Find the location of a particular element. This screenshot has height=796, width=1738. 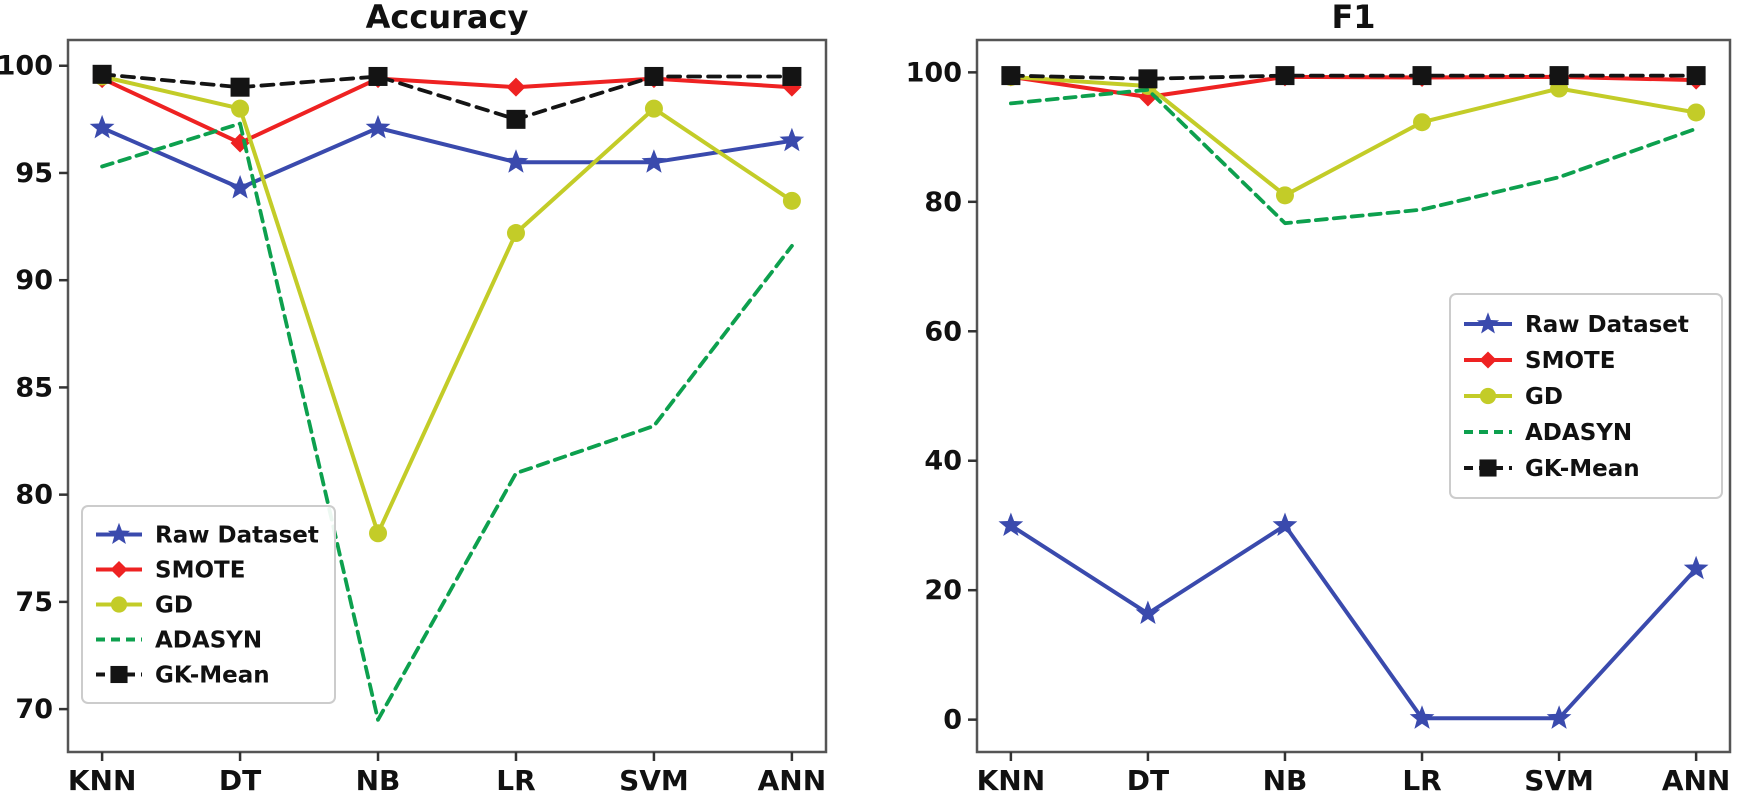

y-tick-label: 20 is located at coordinates (943, 590).